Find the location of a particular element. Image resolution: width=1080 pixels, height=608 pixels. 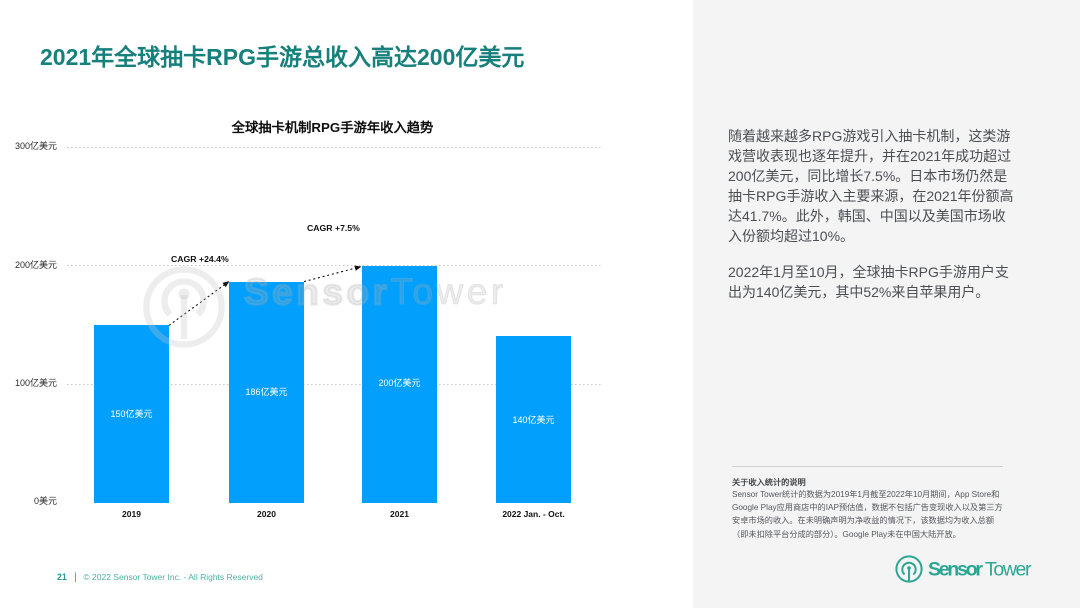

svg-text: Sensor is located at coordinates (955, 570).